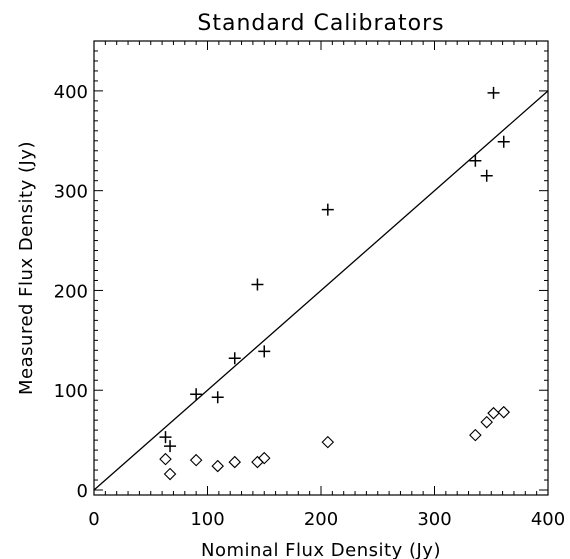 This screenshot has width=570, height=559. I want to click on y-tick-label: 0, so click(82, 491).